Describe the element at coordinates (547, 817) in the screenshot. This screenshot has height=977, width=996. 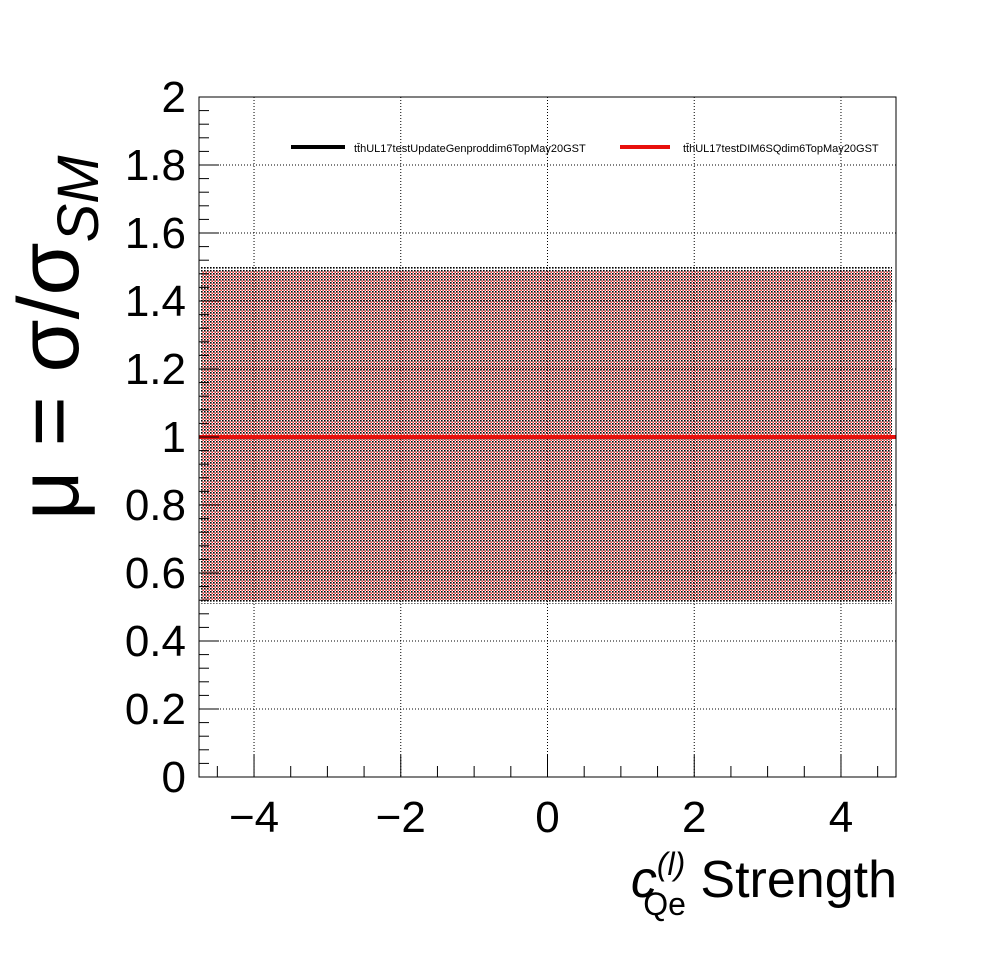
I see `x-tick-label: 0` at that location.